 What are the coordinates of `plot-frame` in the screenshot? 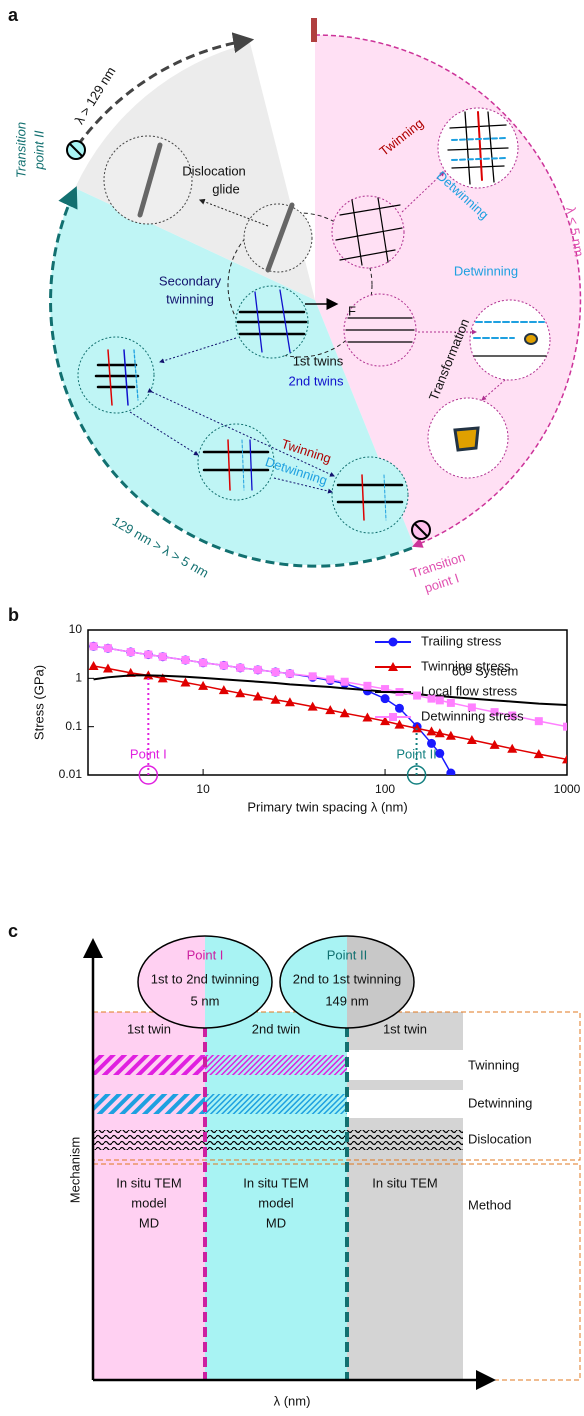 It's located at (327, 702).